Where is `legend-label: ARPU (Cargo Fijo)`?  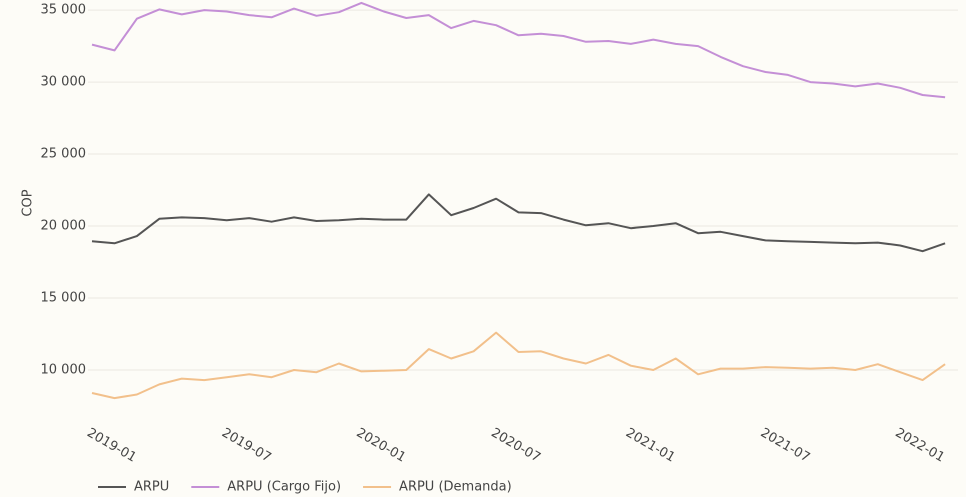
legend-label: ARPU (Cargo Fijo) is located at coordinates (284, 487).